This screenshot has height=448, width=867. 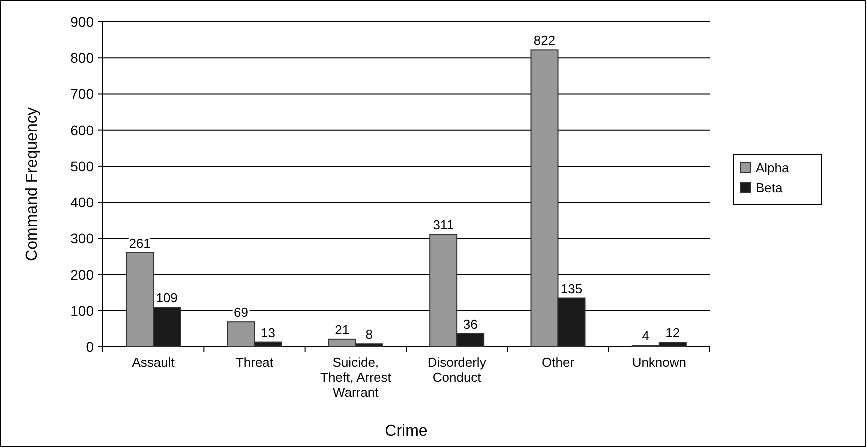 I want to click on data-label: 109, so click(x=167, y=298).